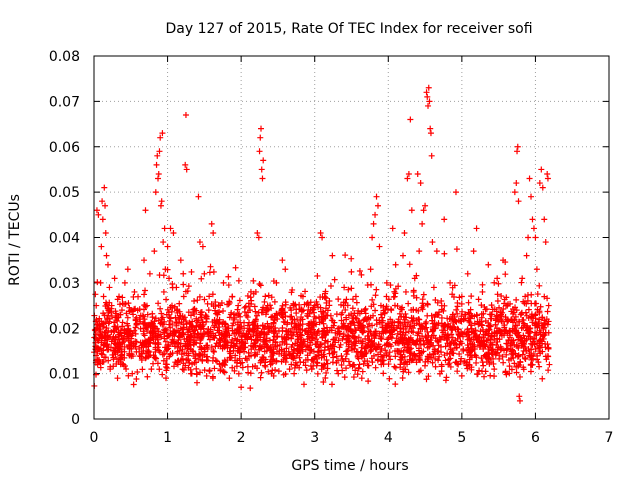  Describe the element at coordinates (64, 284) in the screenshot. I see `y-tick-label: 0.03` at that location.